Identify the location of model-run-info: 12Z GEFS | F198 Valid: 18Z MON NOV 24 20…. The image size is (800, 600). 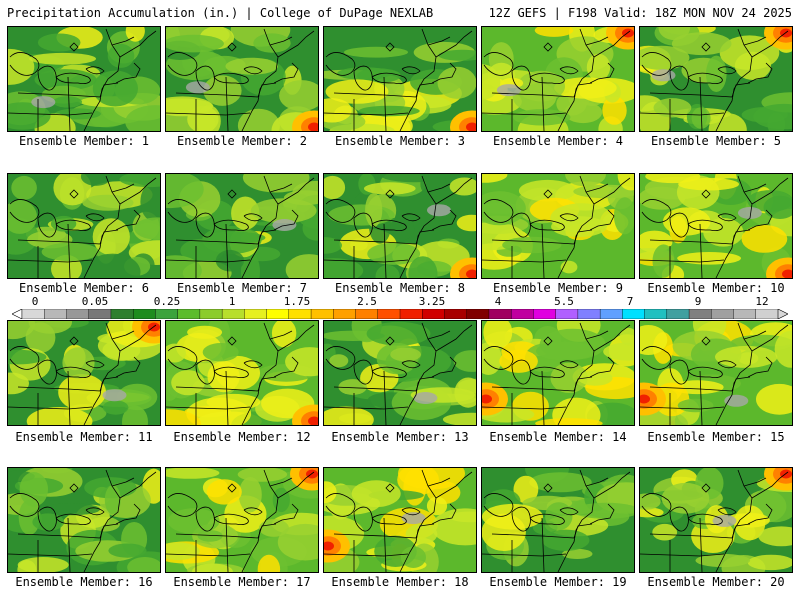
(640, 13).